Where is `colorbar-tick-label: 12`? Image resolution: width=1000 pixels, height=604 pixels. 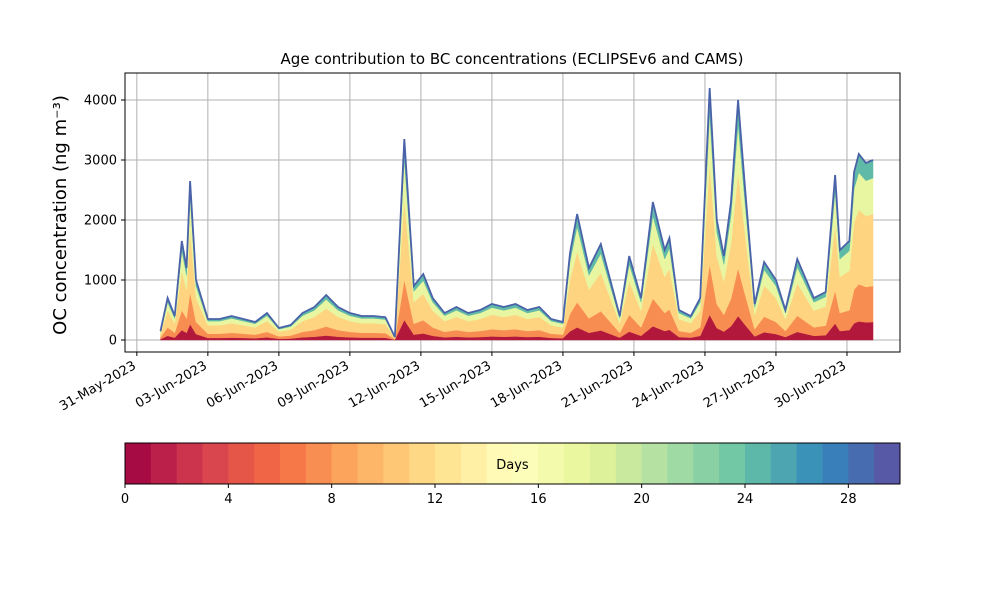 colorbar-tick-label: 12 is located at coordinates (435, 499).